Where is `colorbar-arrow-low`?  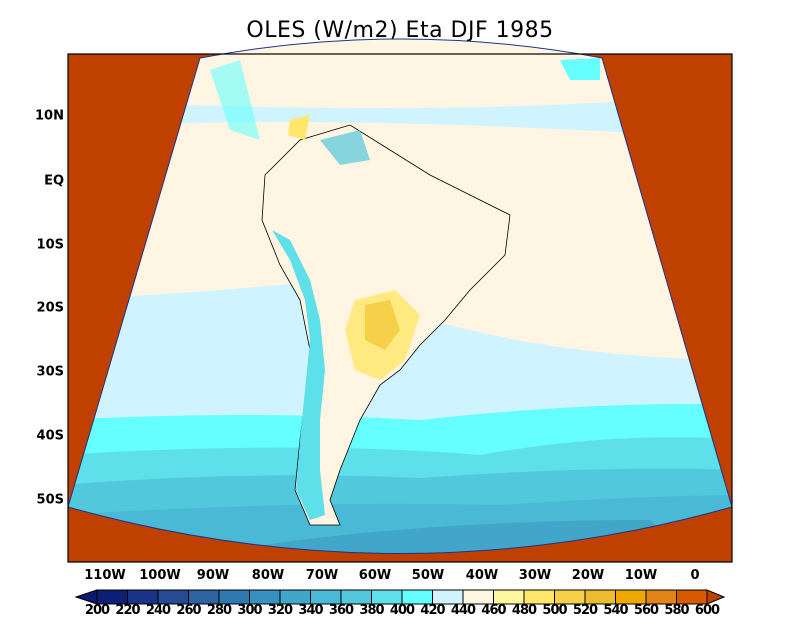 colorbar-arrow-low is located at coordinates (86, 597).